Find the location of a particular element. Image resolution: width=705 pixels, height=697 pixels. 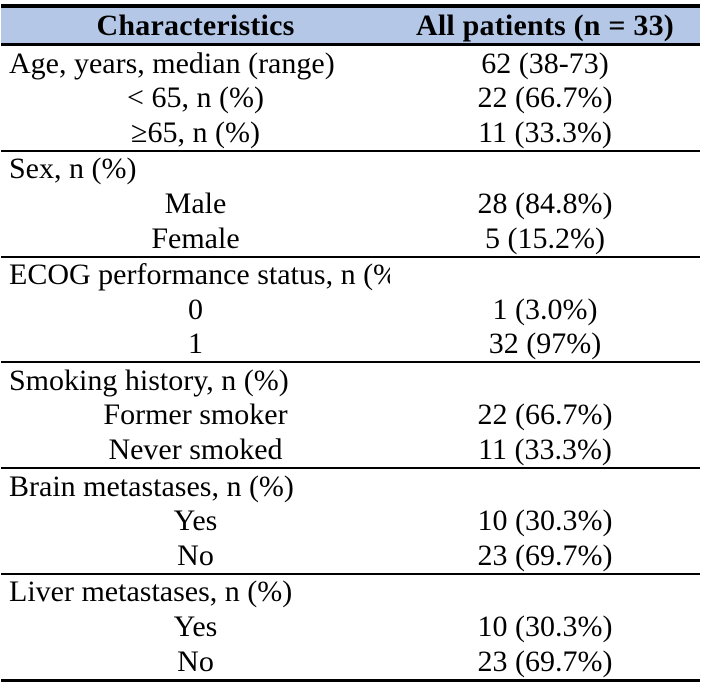

row-label: Age, years, median (range) is located at coordinates (172, 63).